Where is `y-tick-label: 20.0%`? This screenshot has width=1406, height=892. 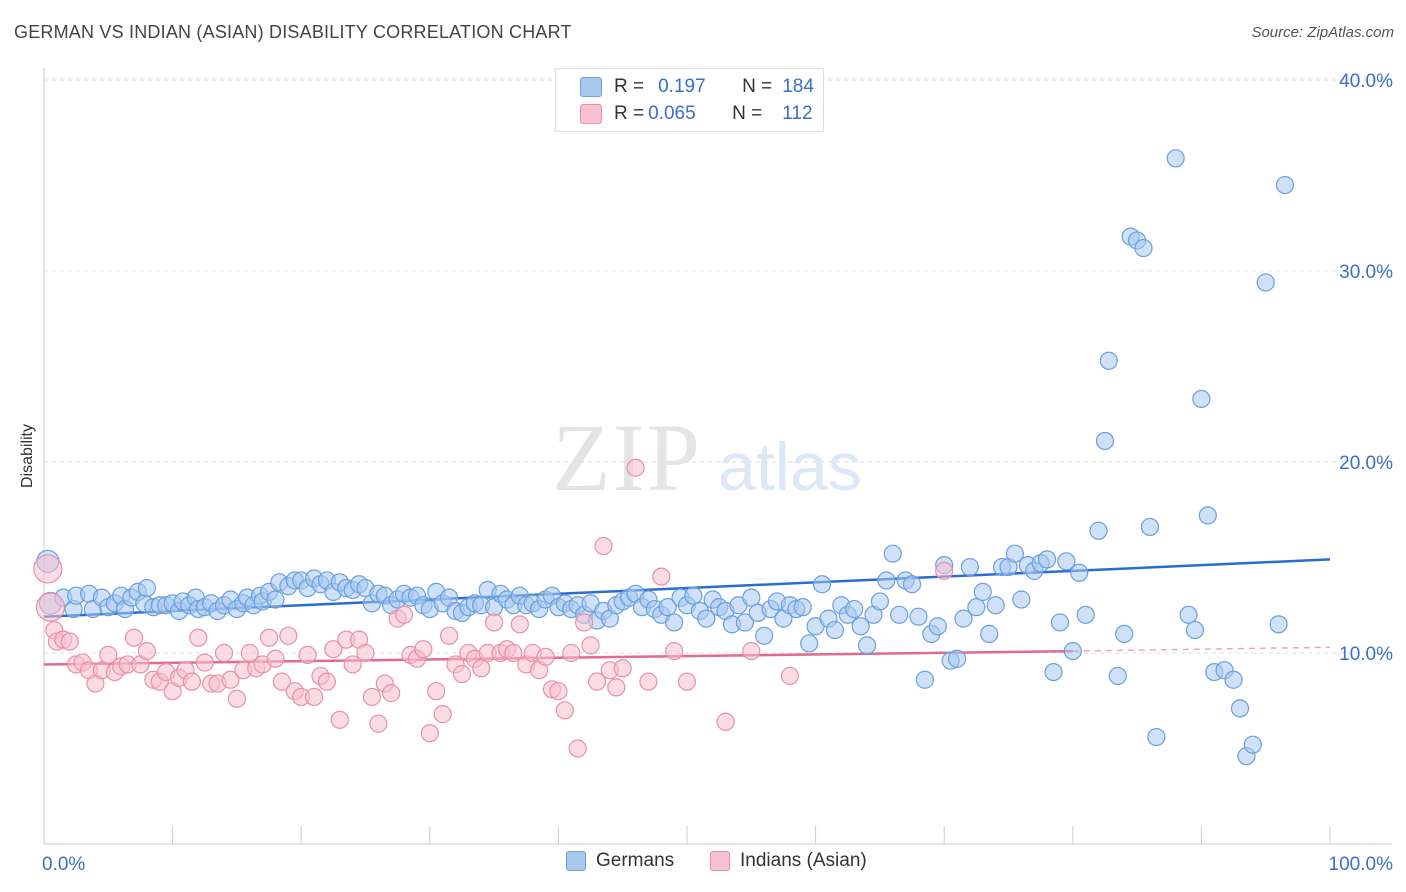 y-tick-label: 20.0% is located at coordinates (1366, 463).